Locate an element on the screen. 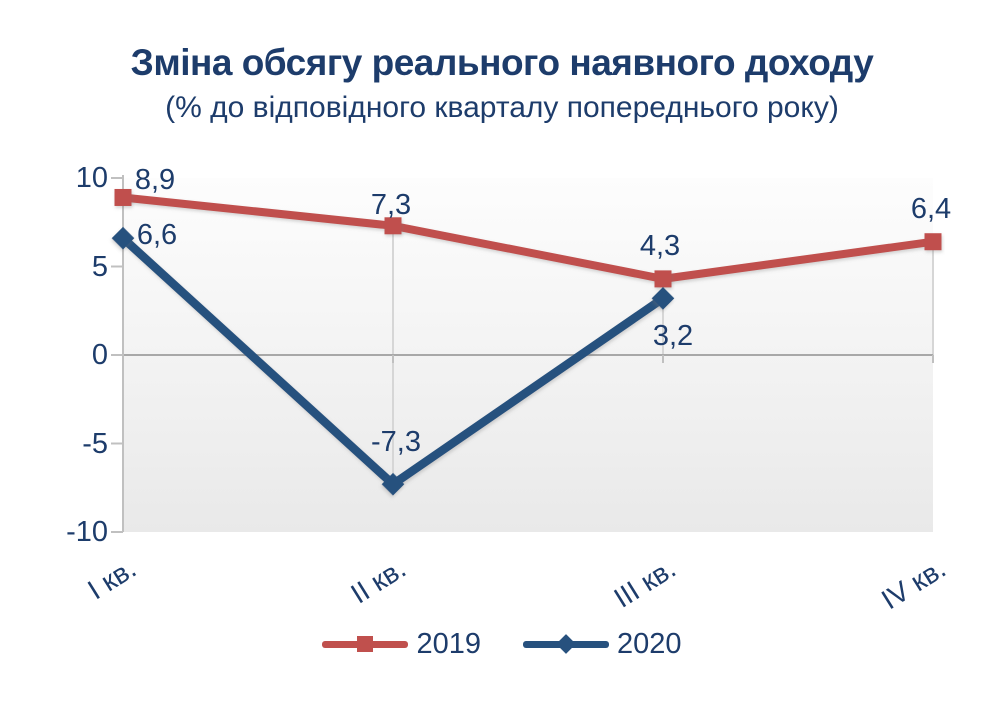 The width and height of the screenshot is (1004, 709). legend-item-2020: 2020 is located at coordinates (602, 644).